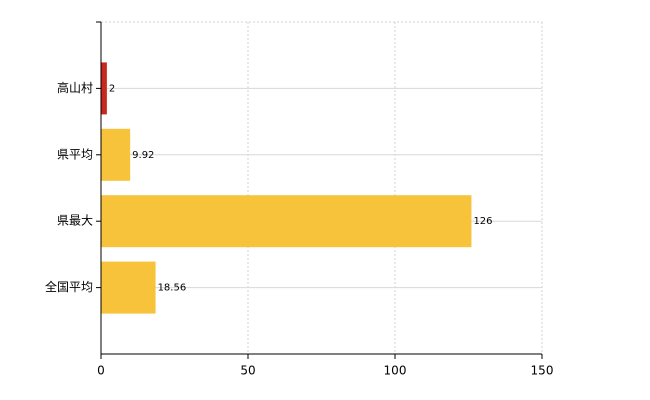 This screenshot has height=400, width=650. What do you see at coordinates (75, 154) in the screenshot?
I see `y-tick-label: 県平均` at bounding box center [75, 154].